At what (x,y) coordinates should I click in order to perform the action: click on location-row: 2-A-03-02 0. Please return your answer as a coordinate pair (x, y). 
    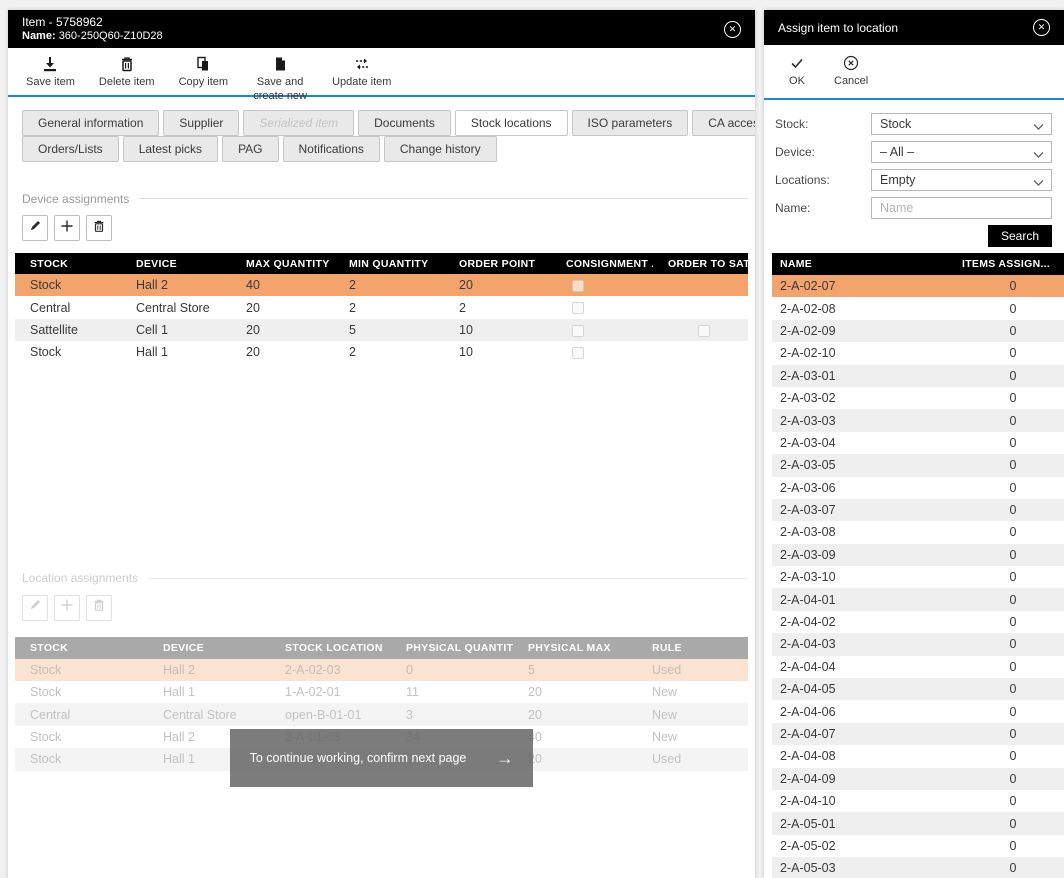
    Looking at the image, I should click on (918, 398).